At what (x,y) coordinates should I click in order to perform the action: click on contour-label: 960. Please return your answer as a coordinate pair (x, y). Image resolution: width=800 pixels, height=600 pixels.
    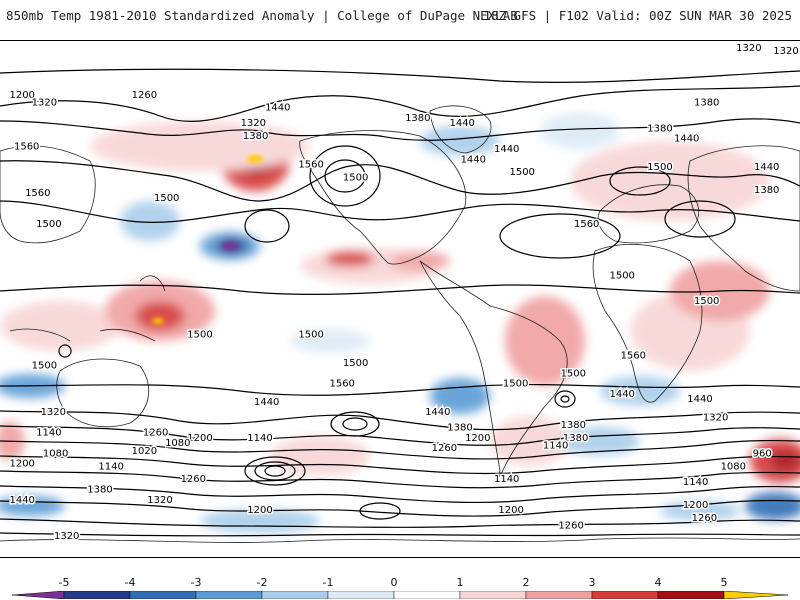
    Looking at the image, I should click on (762, 453).